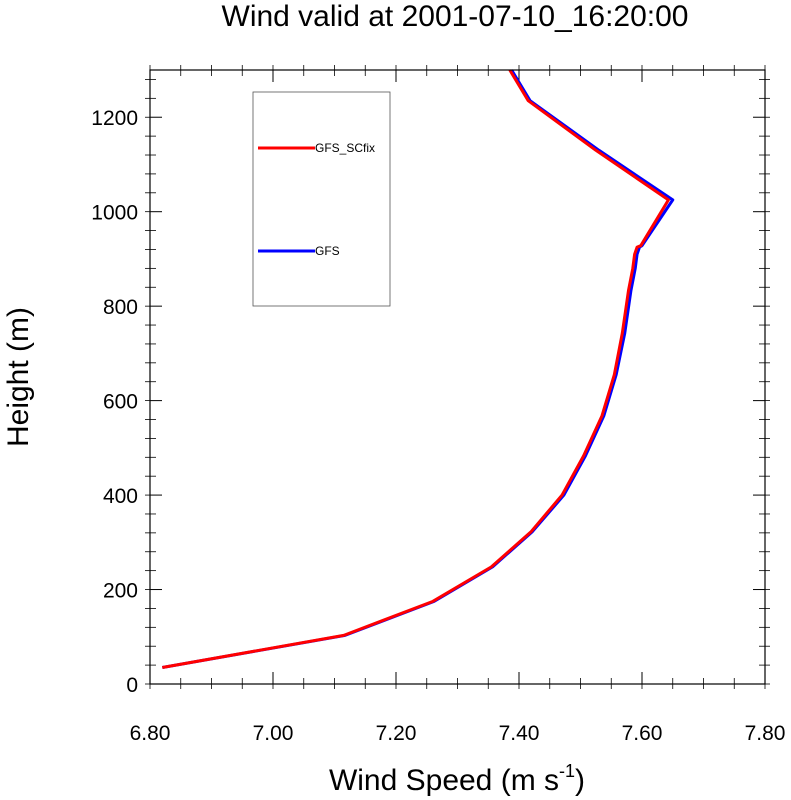  Describe the element at coordinates (114, 118) in the screenshot. I see `y-tick-label: 1200` at that location.